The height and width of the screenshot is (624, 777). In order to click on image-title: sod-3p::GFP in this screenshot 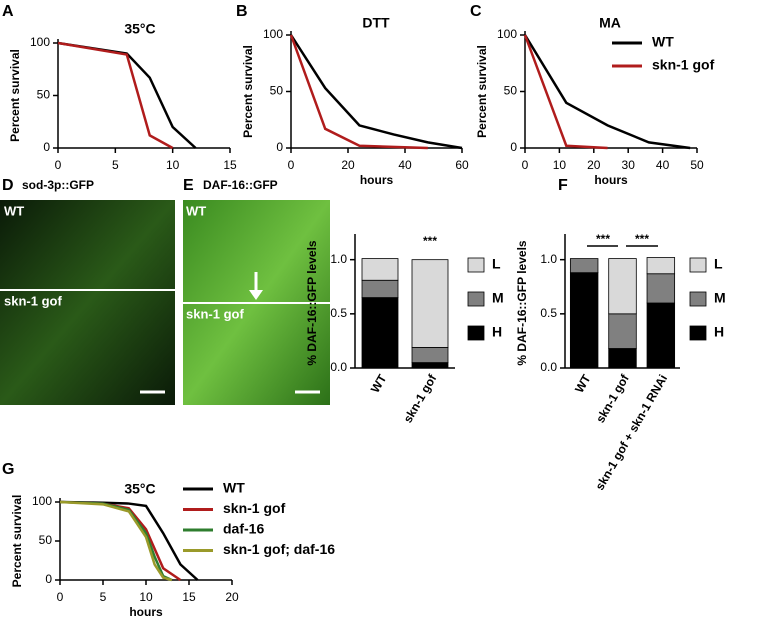, I will do `click(58, 185)`.